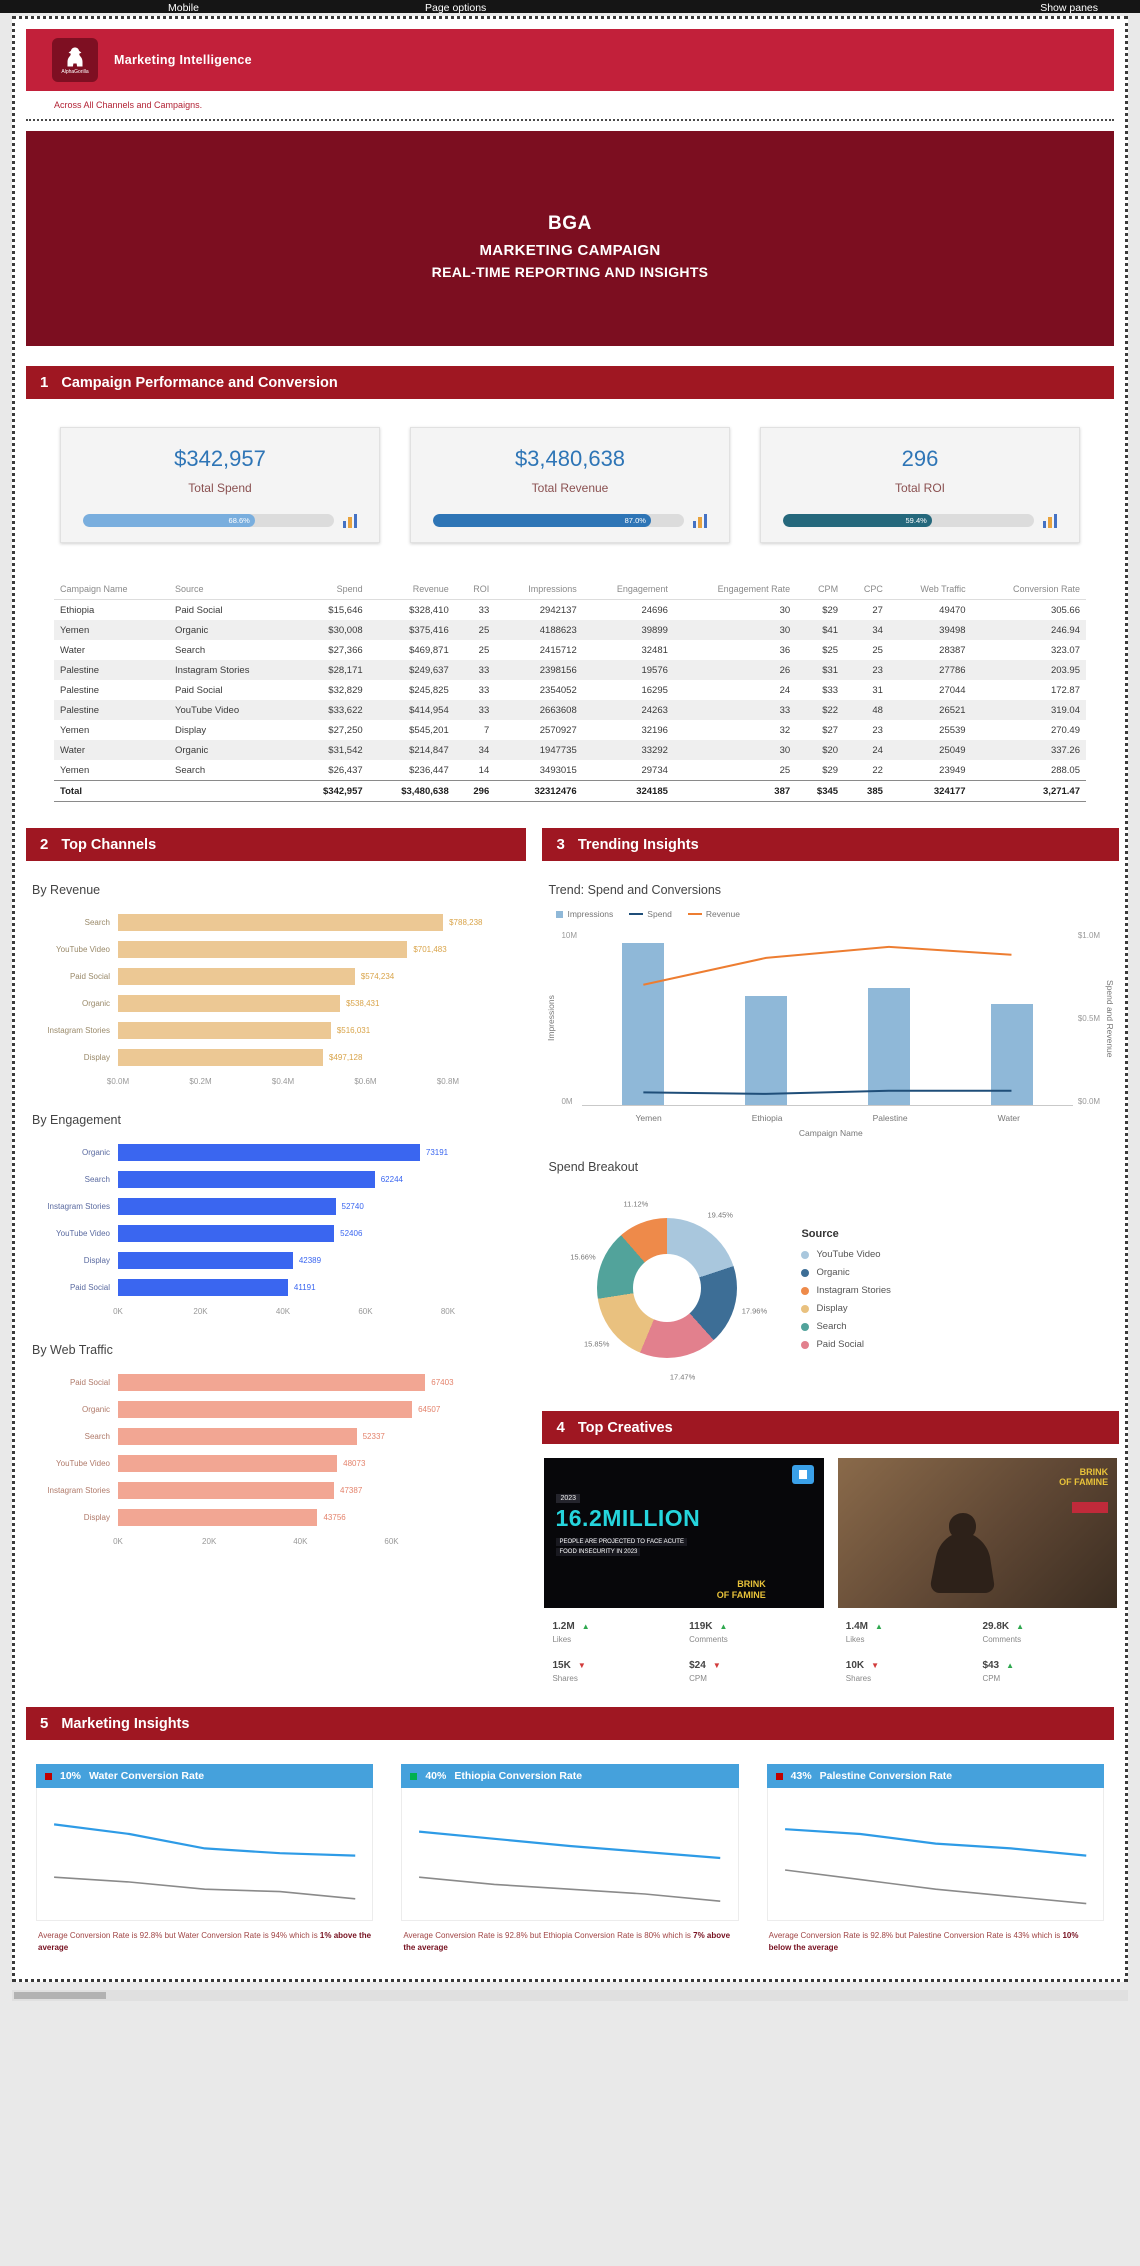 This screenshot has width=1140, height=2266. What do you see at coordinates (411, 589) in the screenshot?
I see `column-header-revenue: Revenue` at bounding box center [411, 589].